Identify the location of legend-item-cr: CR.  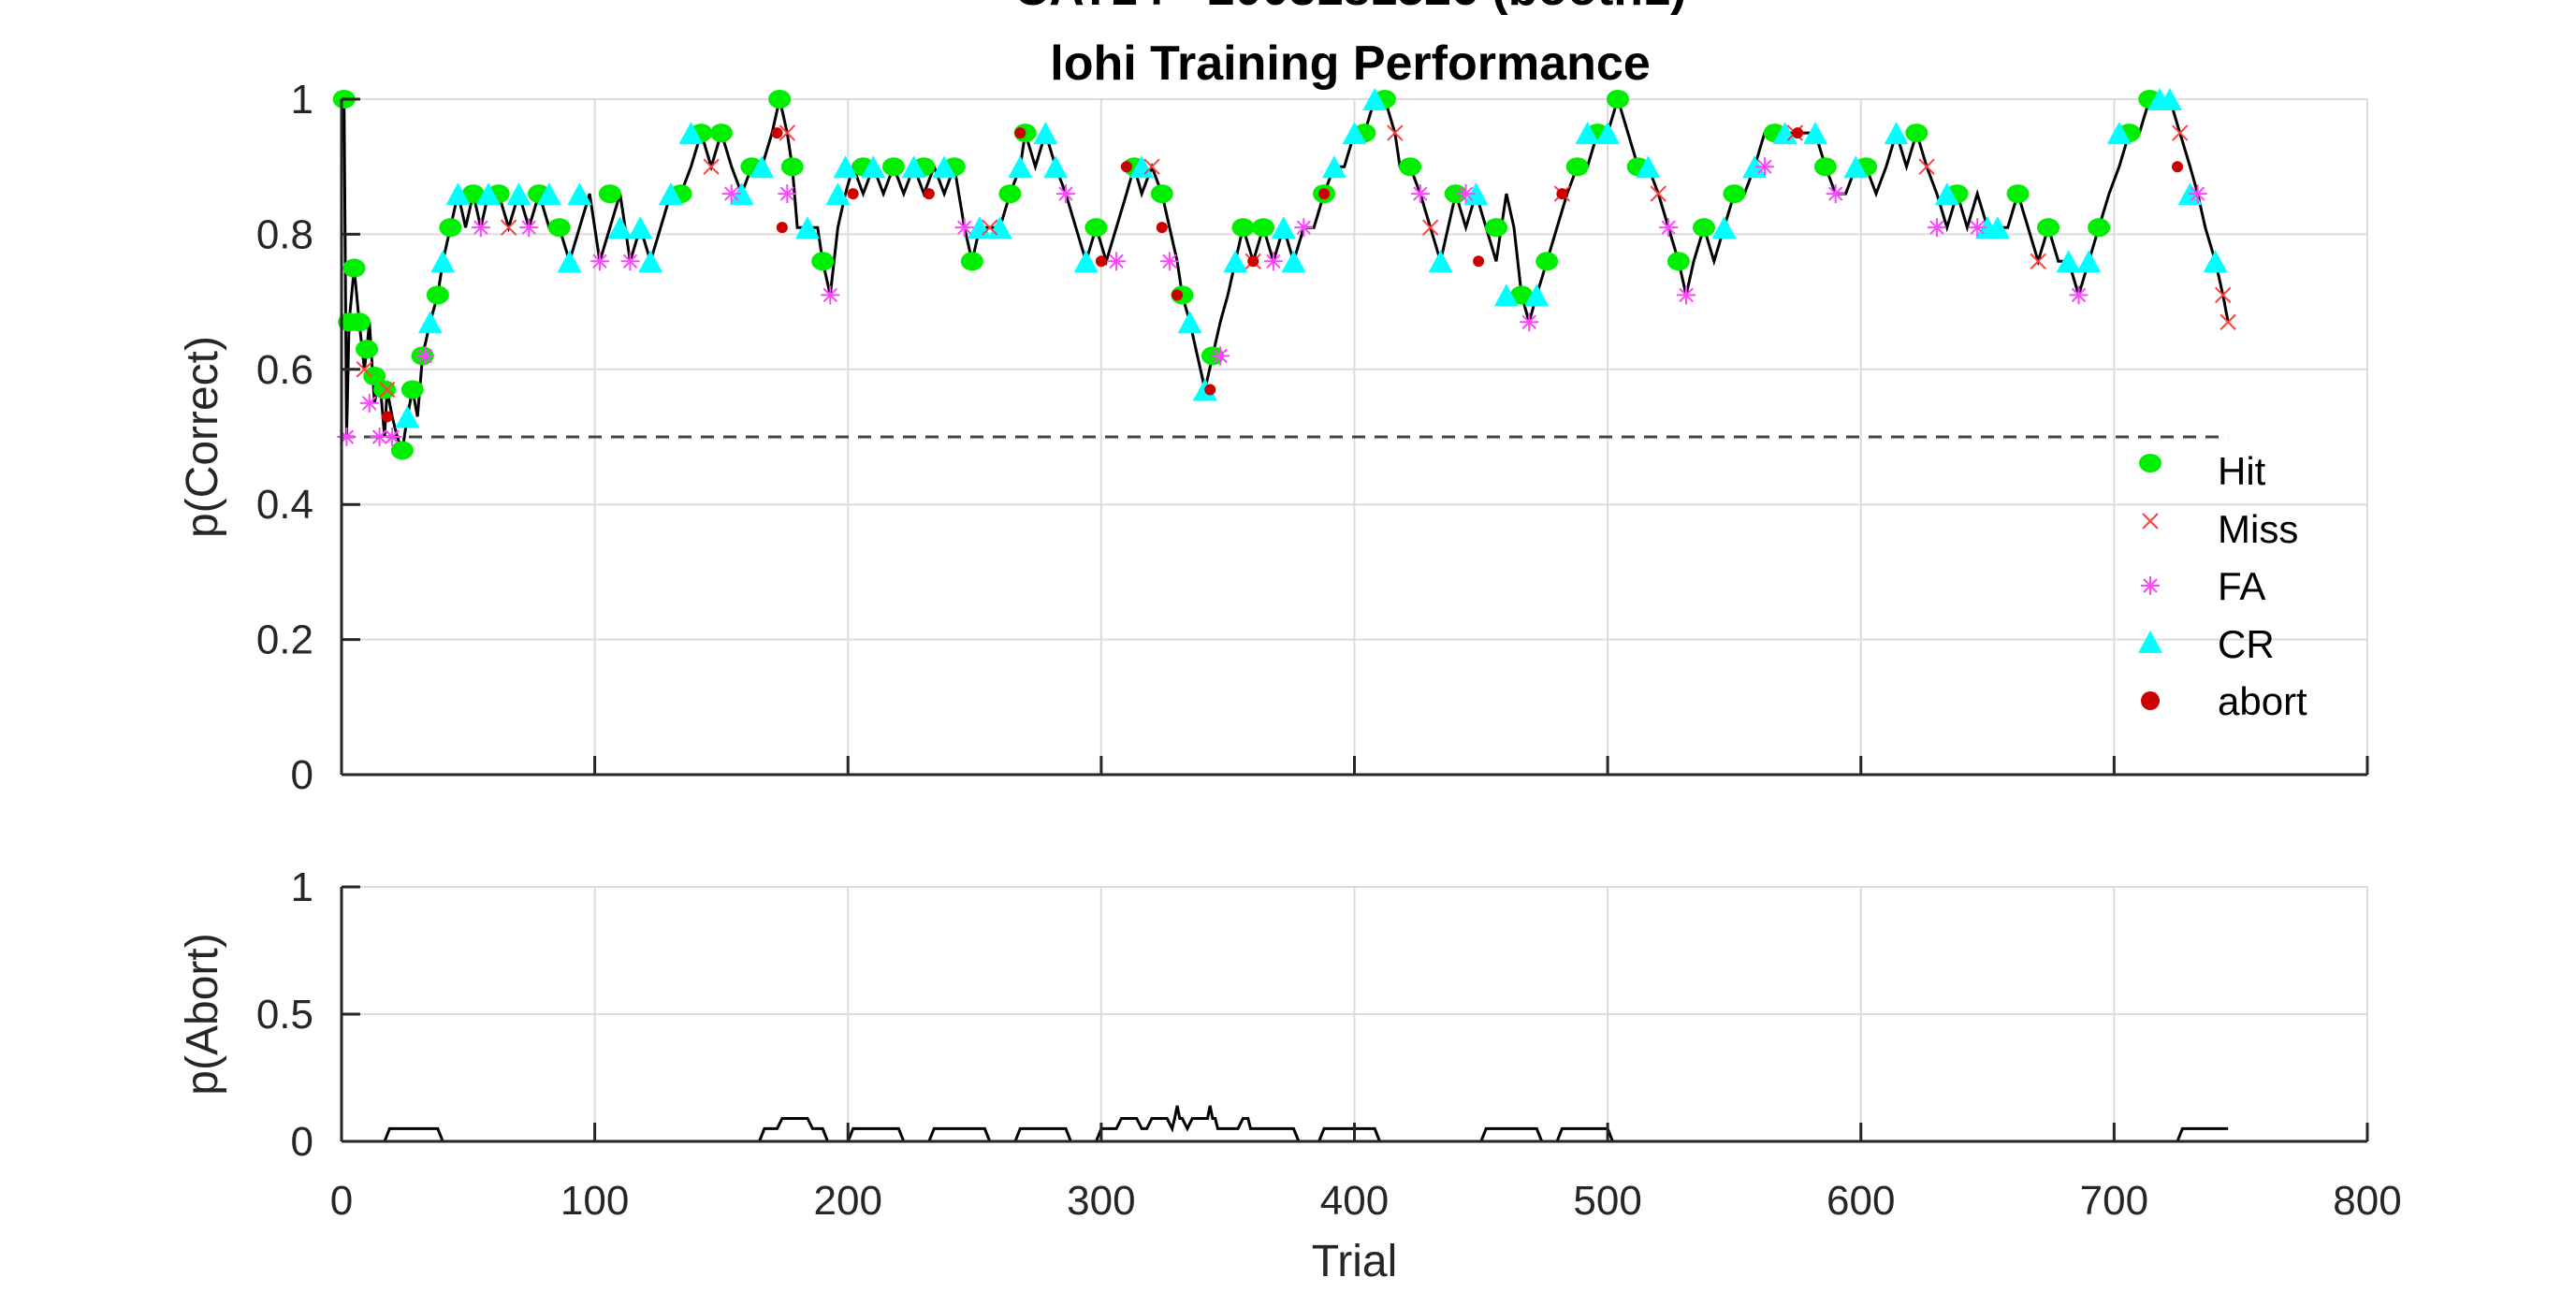
(2206, 644).